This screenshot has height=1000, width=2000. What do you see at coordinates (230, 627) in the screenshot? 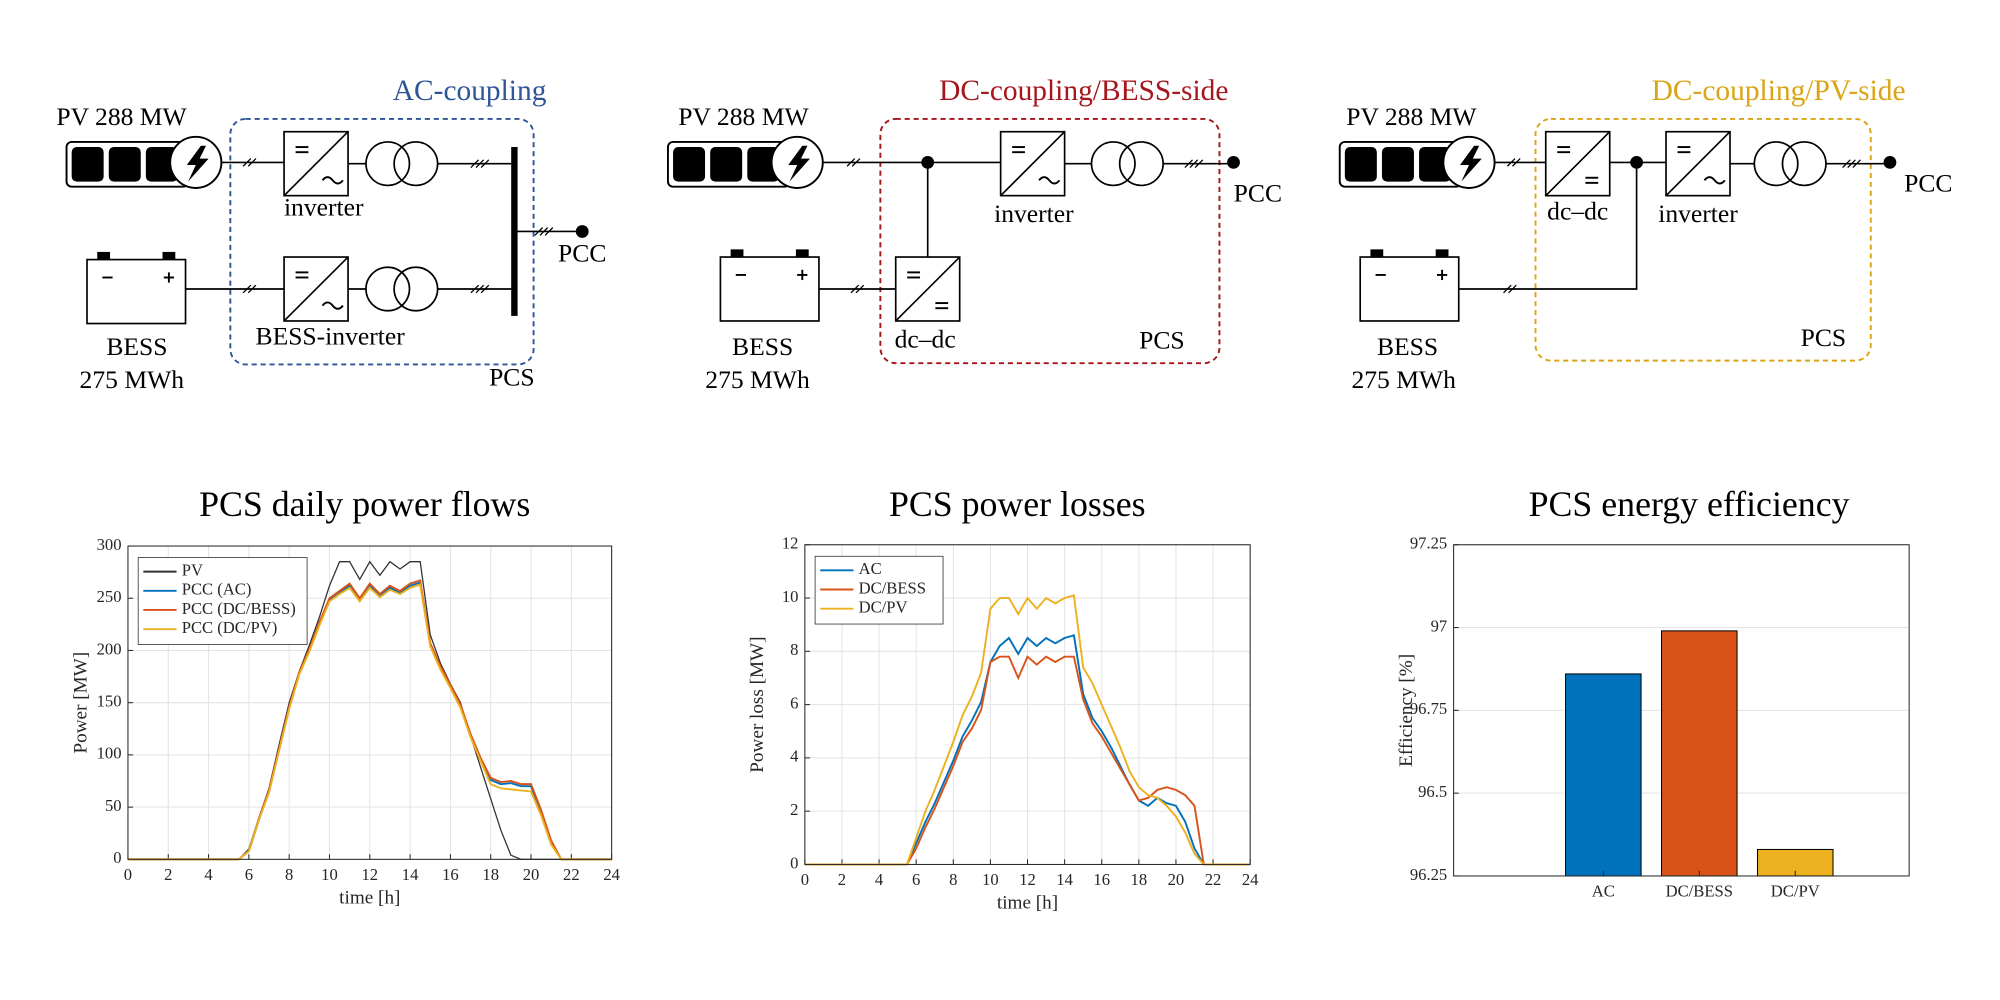
I see `legend-label: PCC (DC/PV)` at bounding box center [230, 627].